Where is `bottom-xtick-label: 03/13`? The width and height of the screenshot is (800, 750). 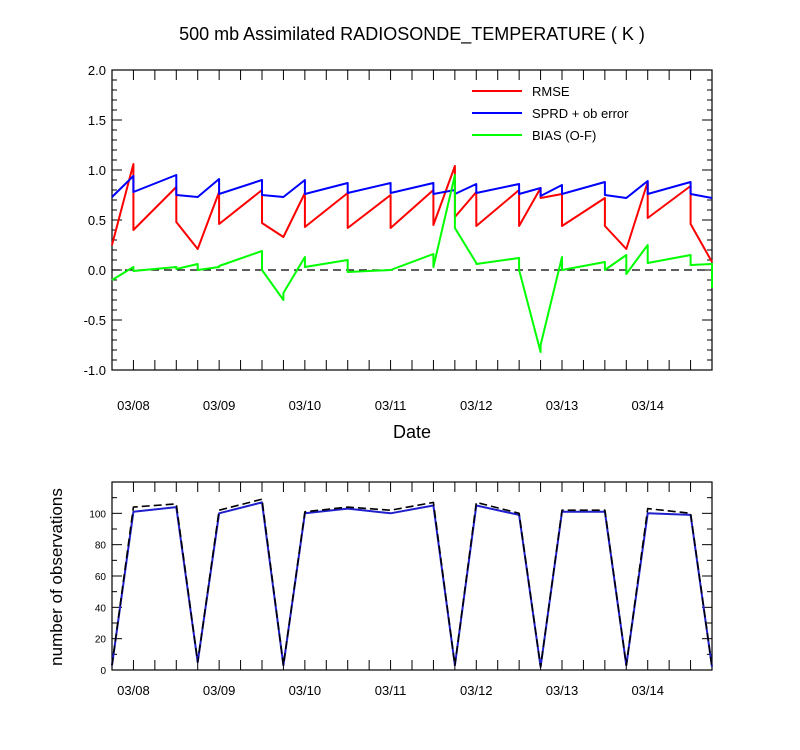
bottom-xtick-label: 03/13 is located at coordinates (562, 690).